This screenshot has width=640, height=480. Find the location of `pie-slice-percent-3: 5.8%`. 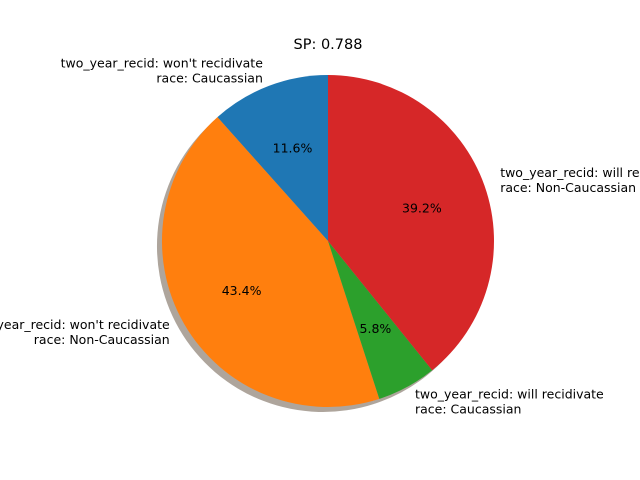

pie-slice-percent-3: 5.8% is located at coordinates (376, 328).